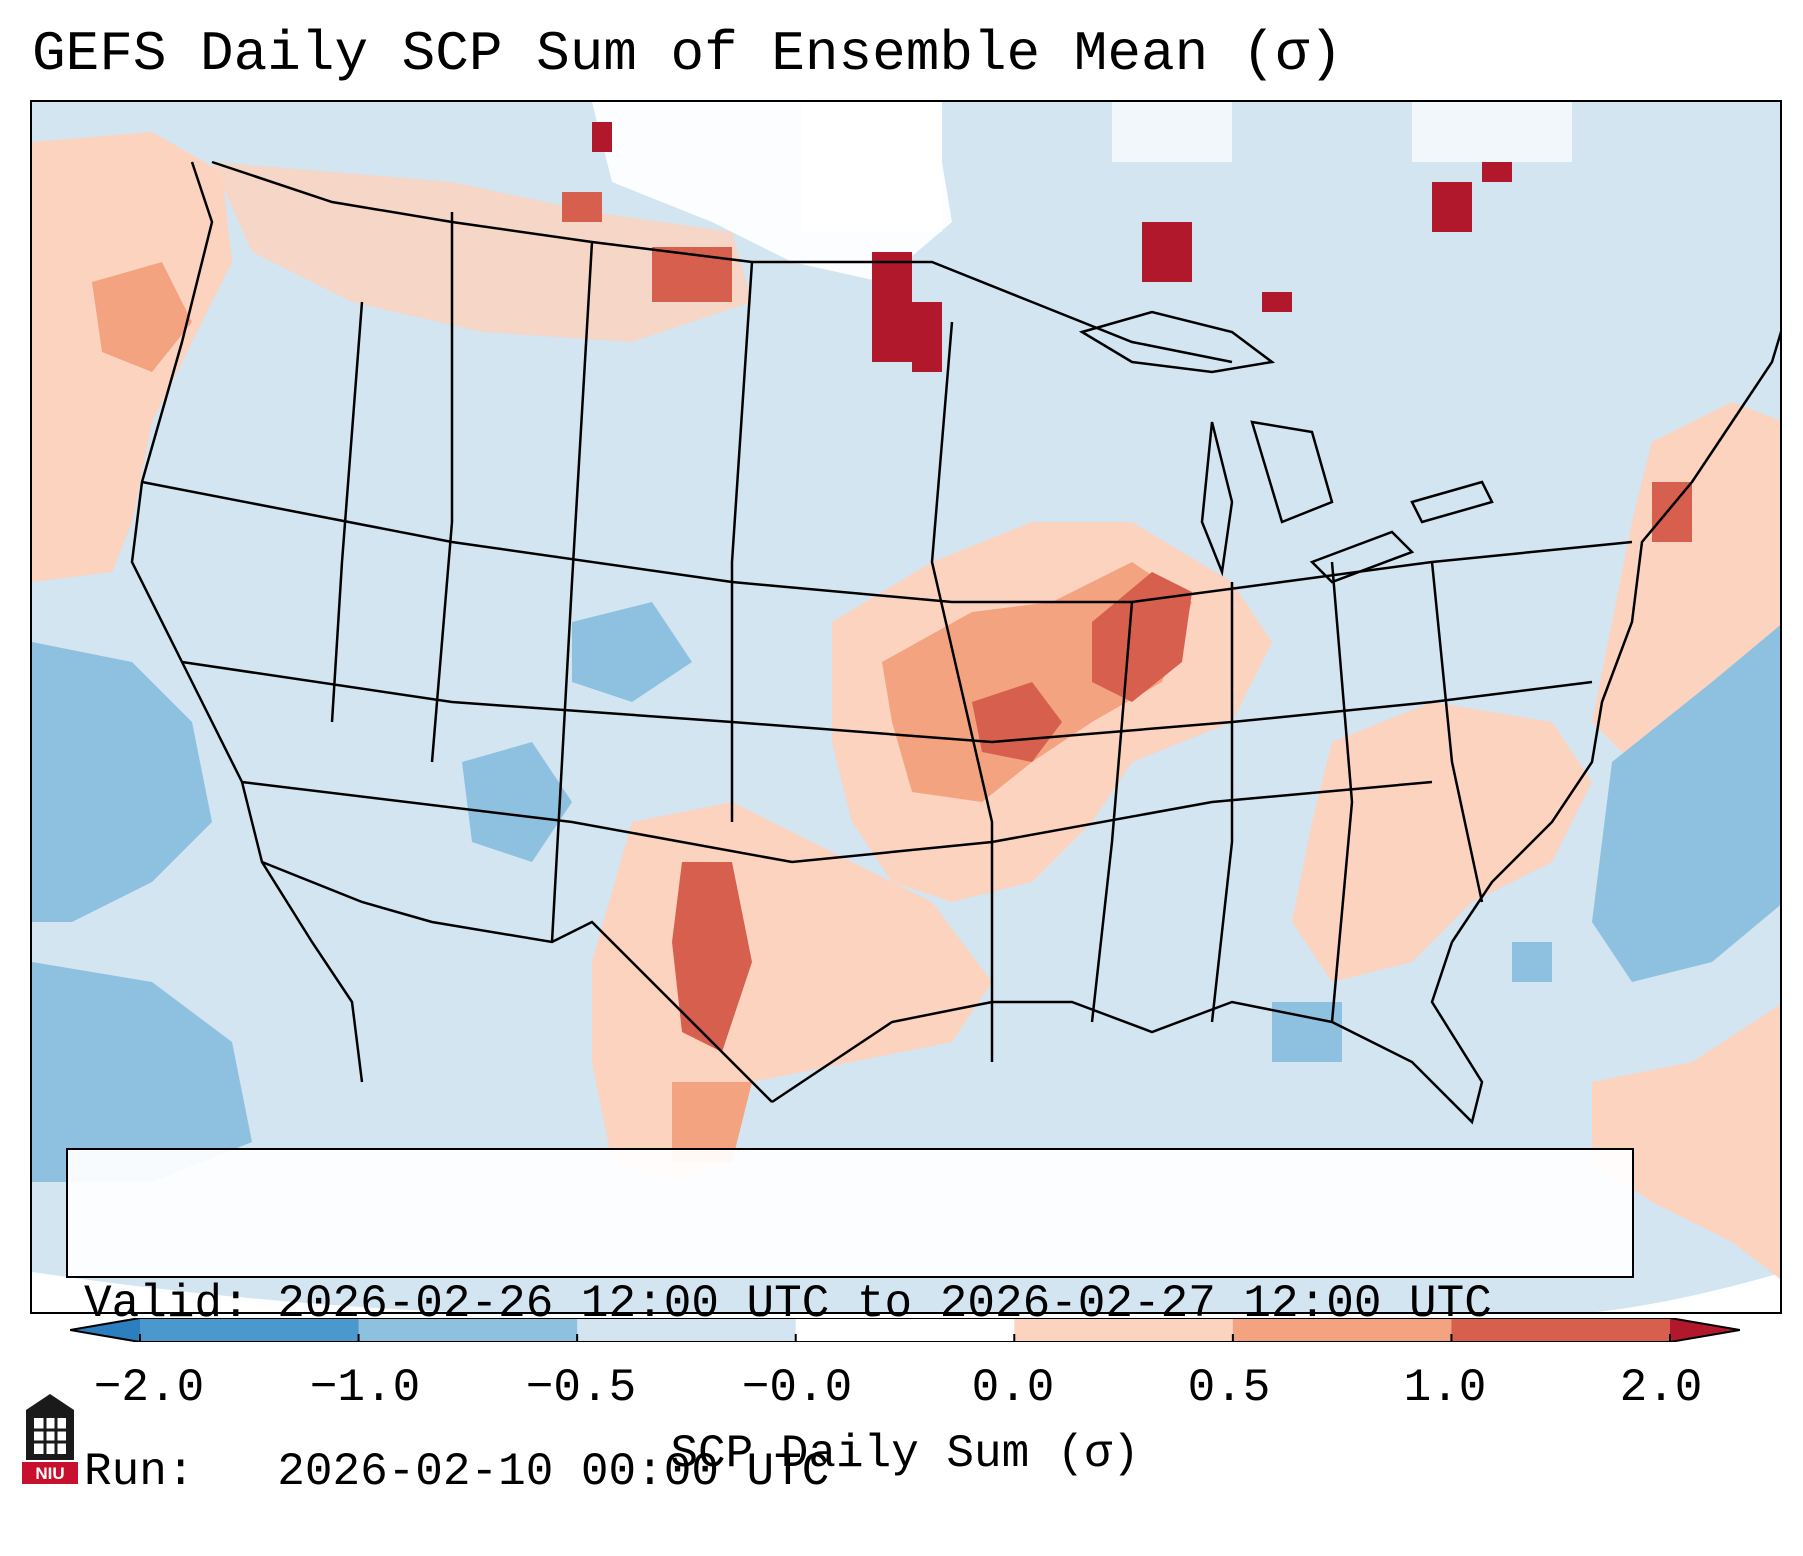 Image resolution: width=1803 pixels, height=1556 pixels. Describe the element at coordinates (1142, 637) in the screenshot. I see `anomaly-missouri-illinois-core` at that location.